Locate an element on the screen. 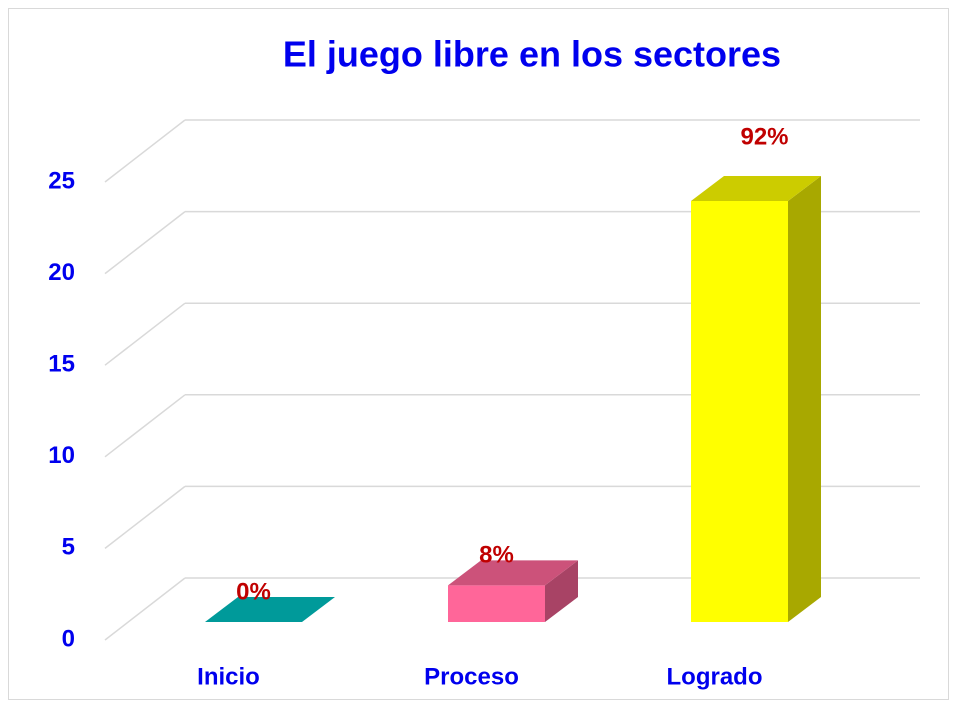 The width and height of the screenshot is (957, 708). x-tick-label: Logrado is located at coordinates (715, 676).